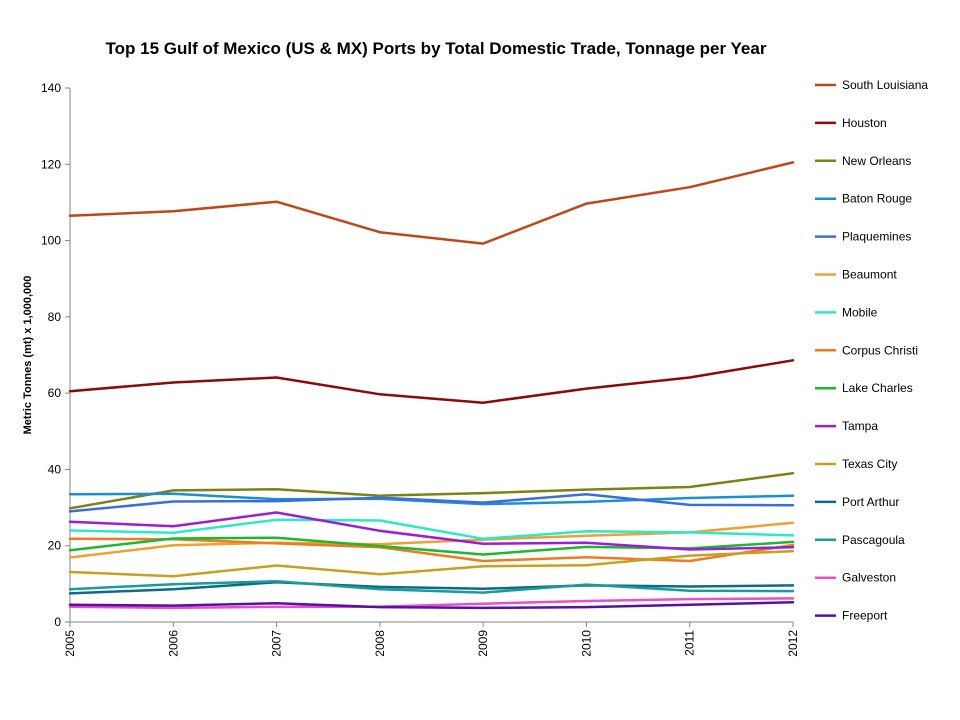 The image size is (960, 720). What do you see at coordinates (28, 355) in the screenshot?
I see `y-axis-label: Metric Tonnes (mt) x 1,000,000` at bounding box center [28, 355].